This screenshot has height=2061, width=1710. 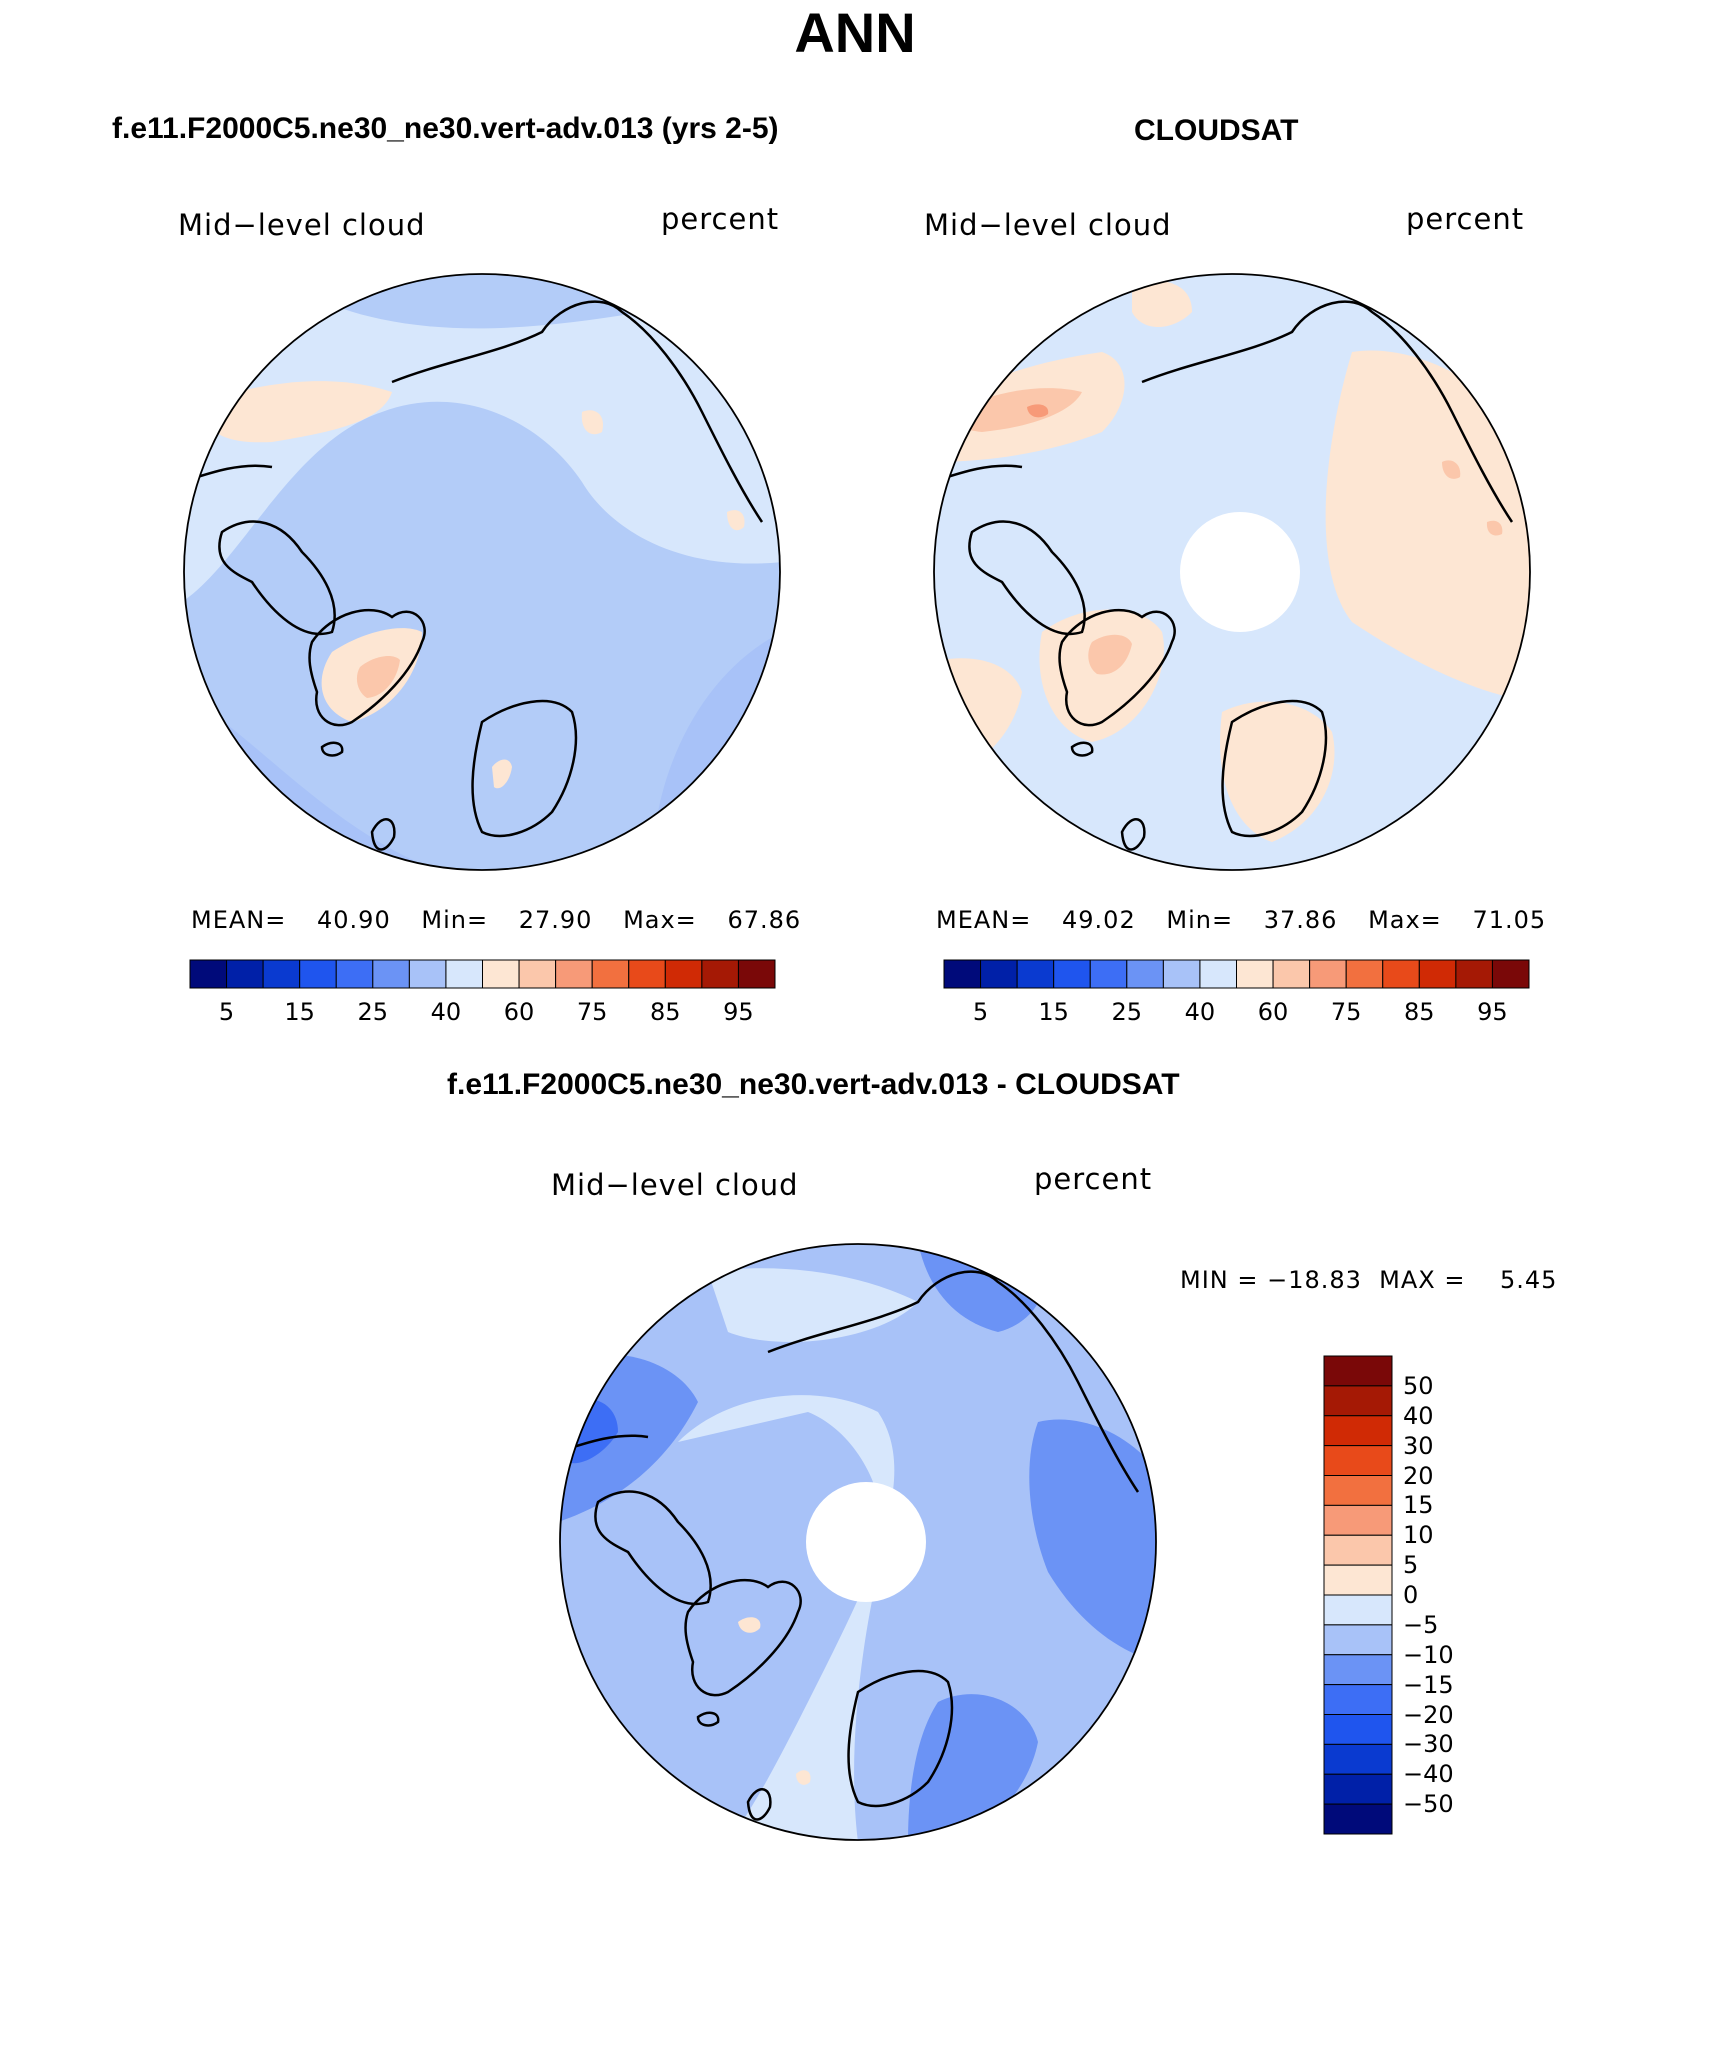 What do you see at coordinates (1300, 920) in the screenshot?
I see `obs-min-value: 37.86` at bounding box center [1300, 920].